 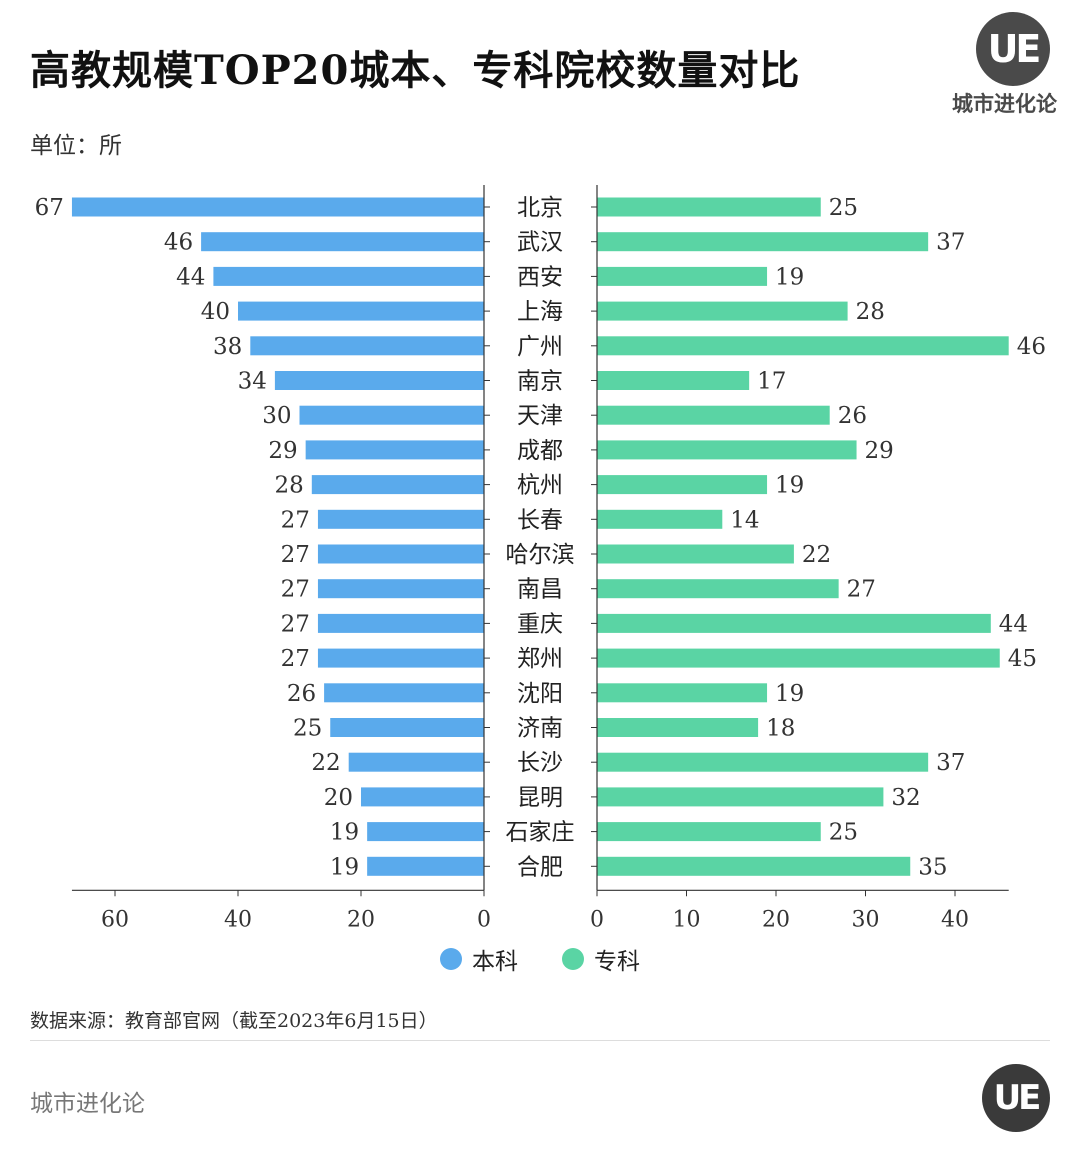 I want to click on category-label-6: 天津, so click(x=540, y=416).